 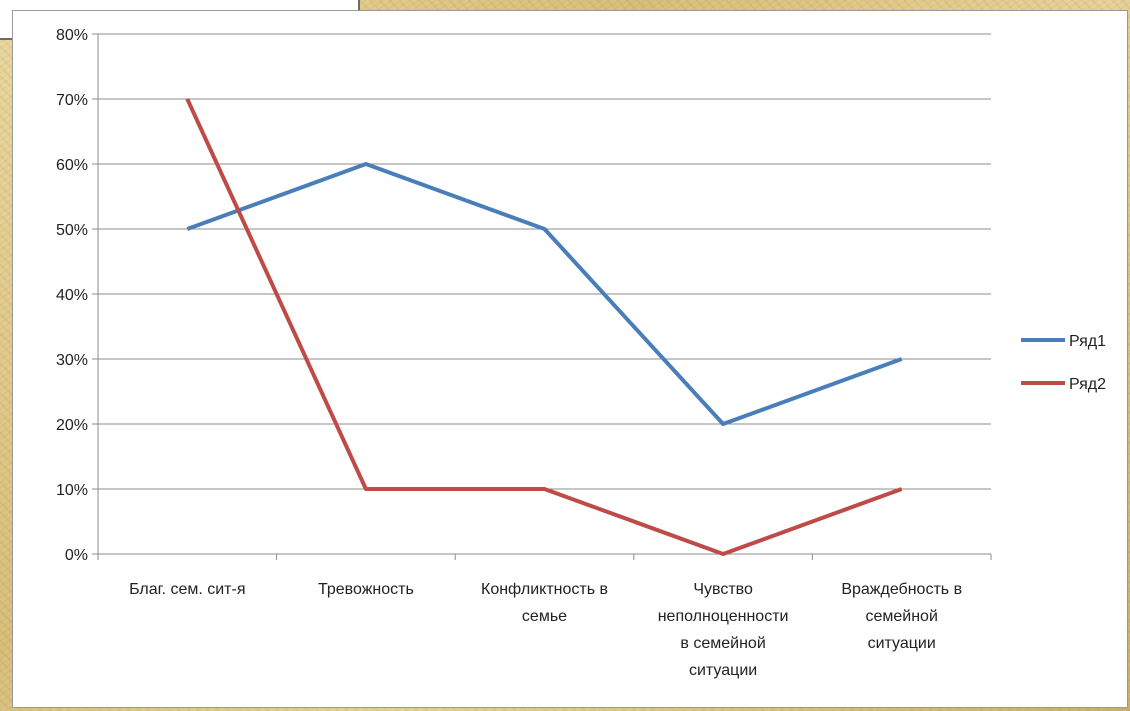 What do you see at coordinates (901, 616) in the screenshot?
I see `x-tick-label: Враждебность в семейной ситуации` at bounding box center [901, 616].